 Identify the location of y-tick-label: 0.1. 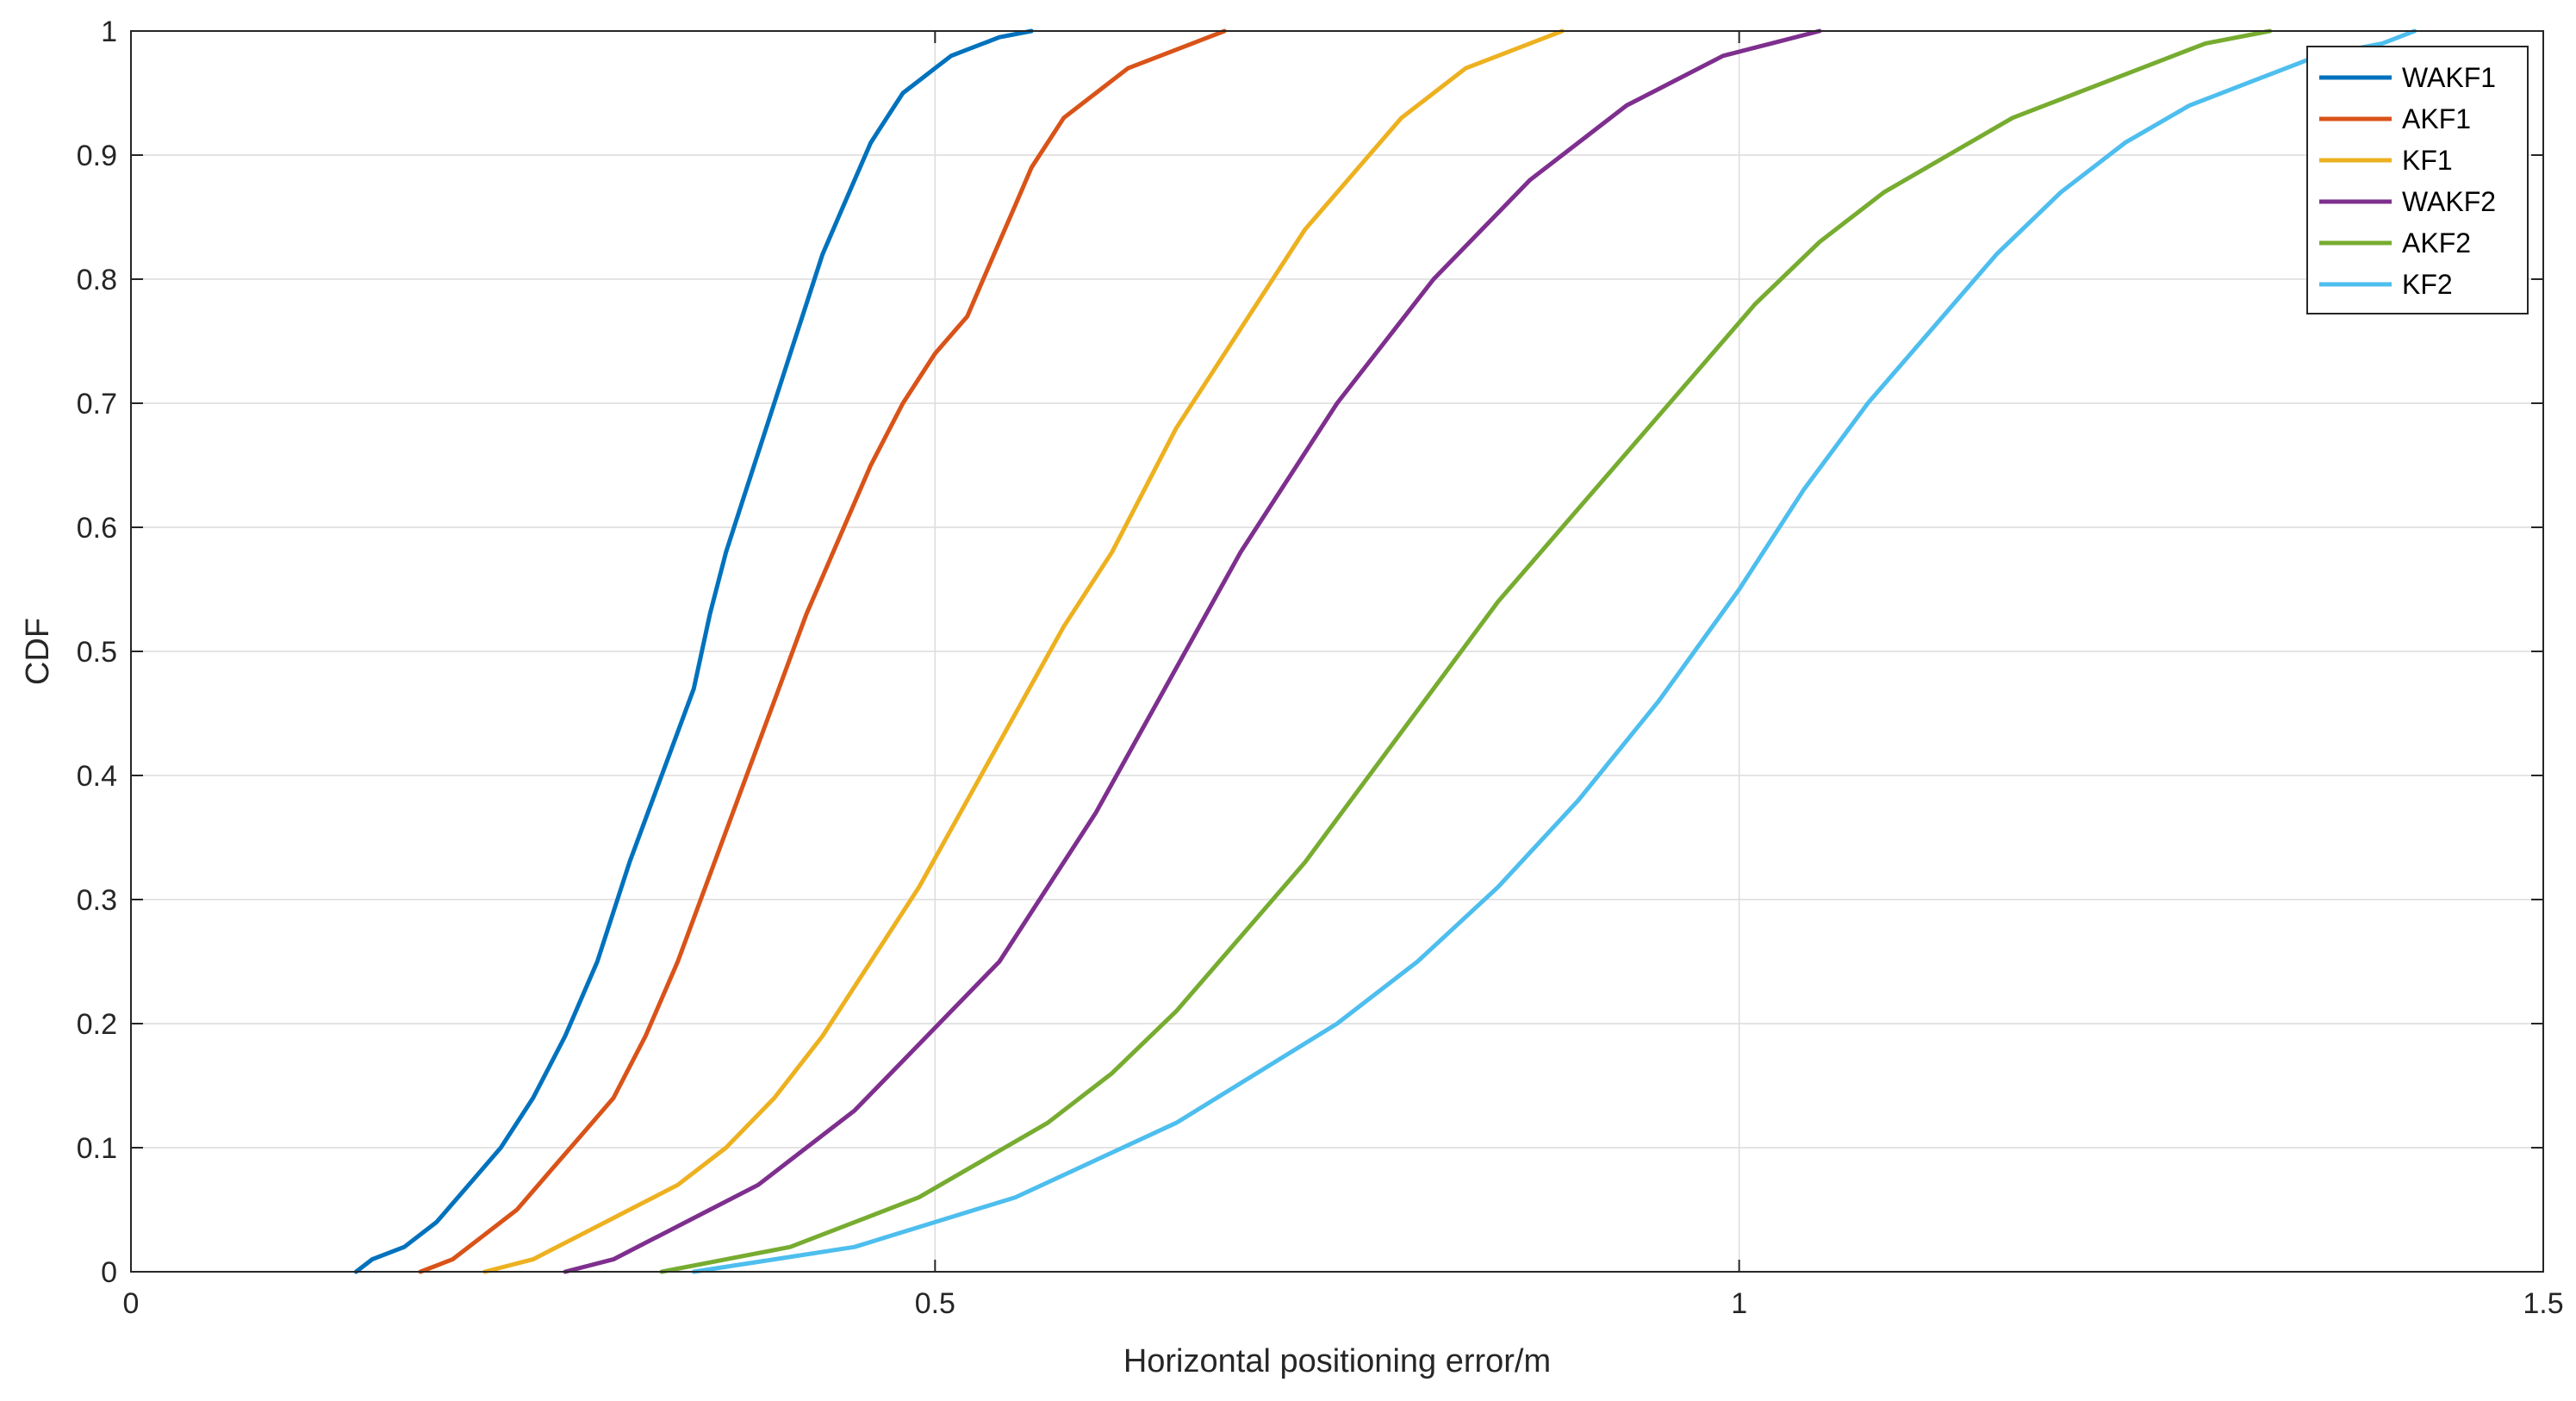
(97, 1148).